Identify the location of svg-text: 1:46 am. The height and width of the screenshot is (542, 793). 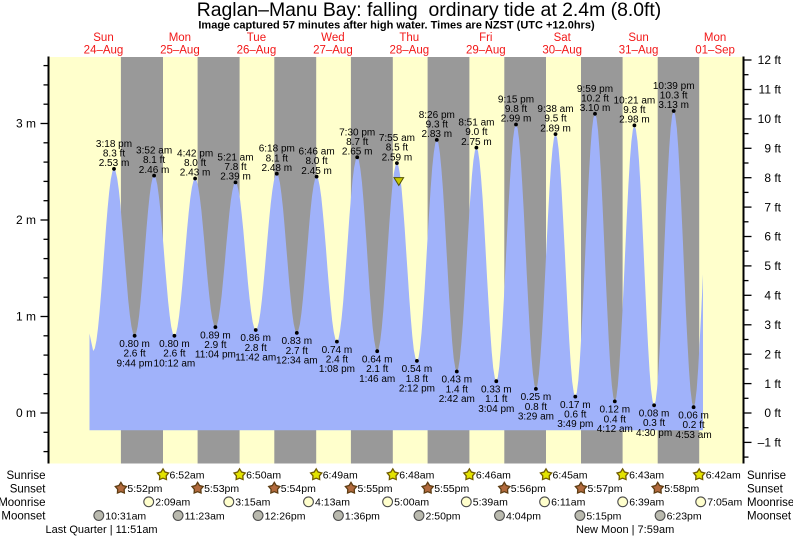
(377, 379).